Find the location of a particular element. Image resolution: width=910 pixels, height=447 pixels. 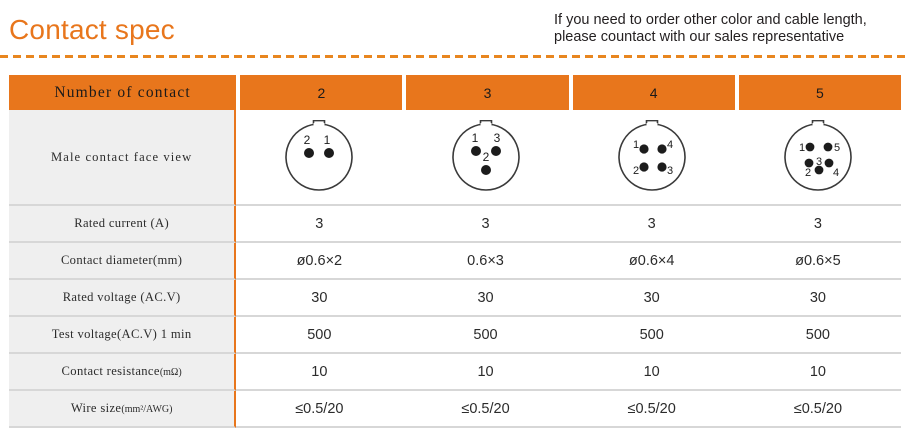

contact-diameter-3pin: 0.6×3 is located at coordinates (485, 261).